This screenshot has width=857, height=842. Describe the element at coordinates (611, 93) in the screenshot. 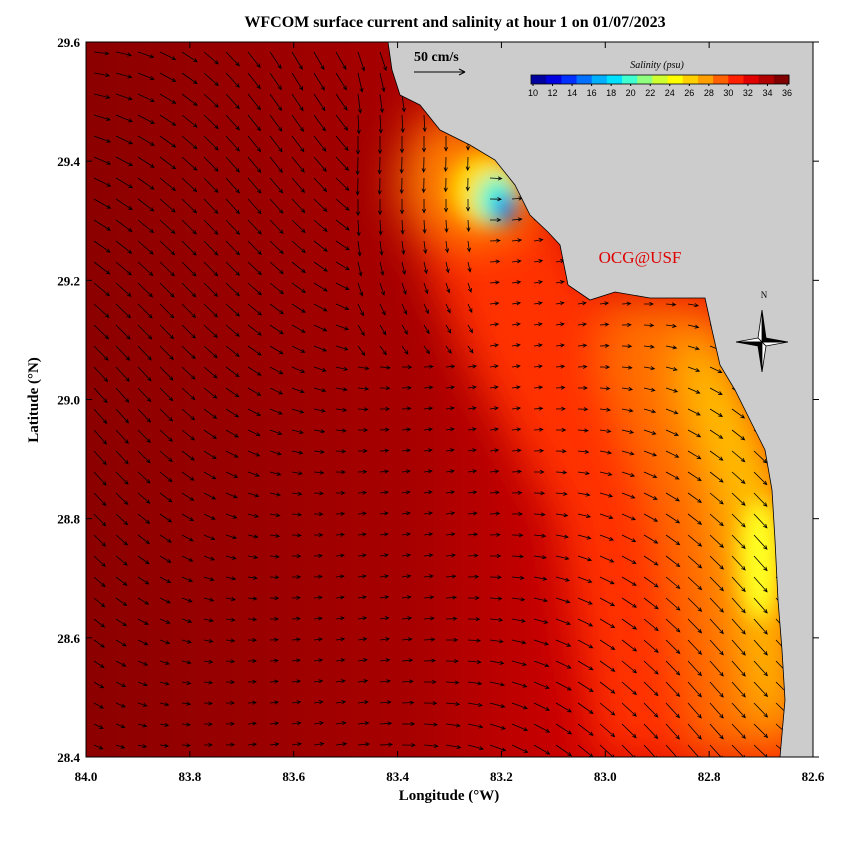

I see `colorbar-tick-label: 18` at that location.